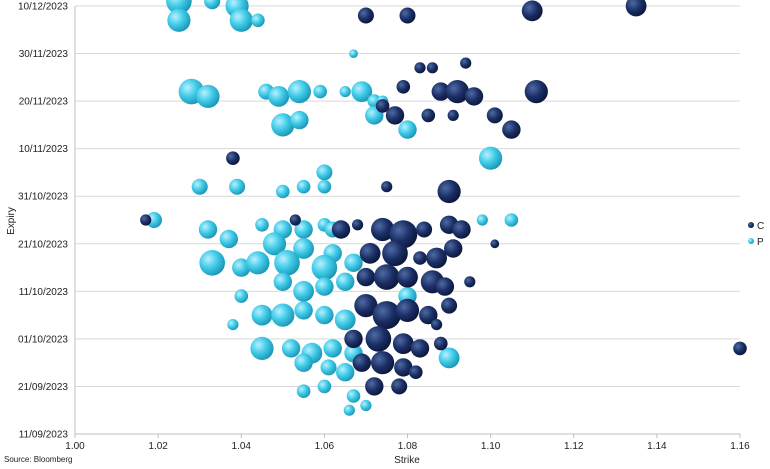 The height and width of the screenshot is (469, 770). Describe the element at coordinates (43, 339) in the screenshot. I see `y-tick-label-2: 01/10/2023` at that location.